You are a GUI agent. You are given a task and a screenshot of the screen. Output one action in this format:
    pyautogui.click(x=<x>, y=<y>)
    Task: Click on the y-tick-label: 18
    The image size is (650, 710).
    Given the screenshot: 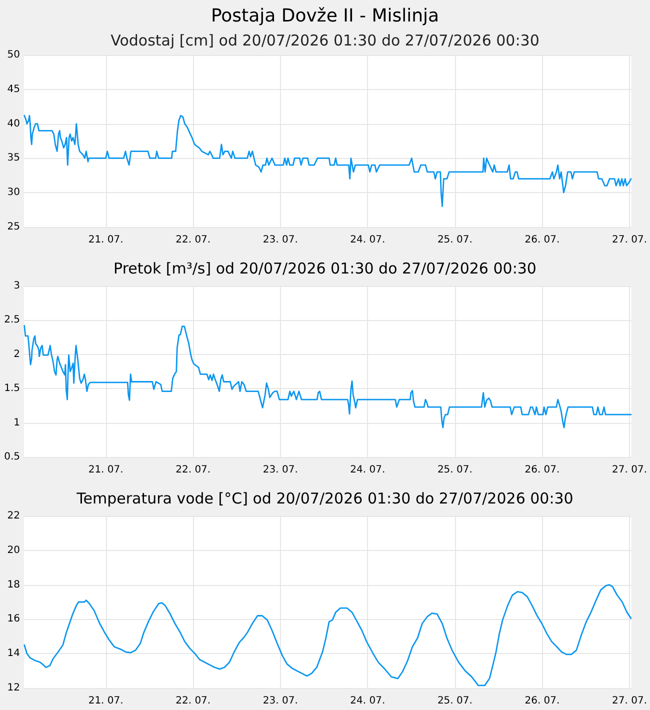 What is the action you would take?
    pyautogui.click(x=13, y=584)
    